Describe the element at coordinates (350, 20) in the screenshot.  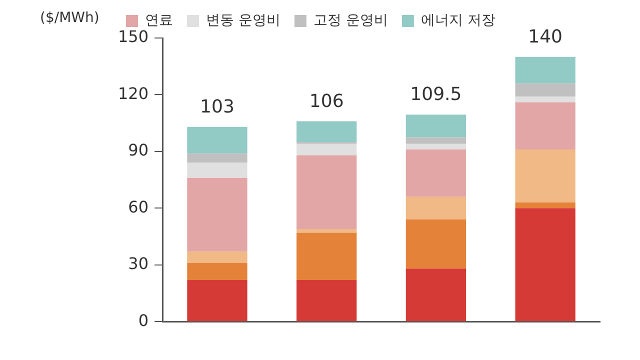
I see `legend-label: 고정 운영비` at that location.